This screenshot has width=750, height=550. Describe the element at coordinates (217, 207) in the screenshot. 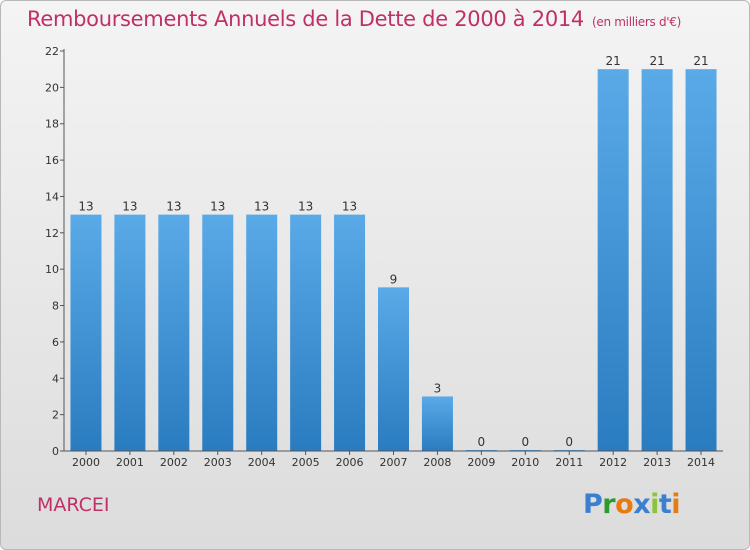

I see `data-label-2003: 13` at that location.